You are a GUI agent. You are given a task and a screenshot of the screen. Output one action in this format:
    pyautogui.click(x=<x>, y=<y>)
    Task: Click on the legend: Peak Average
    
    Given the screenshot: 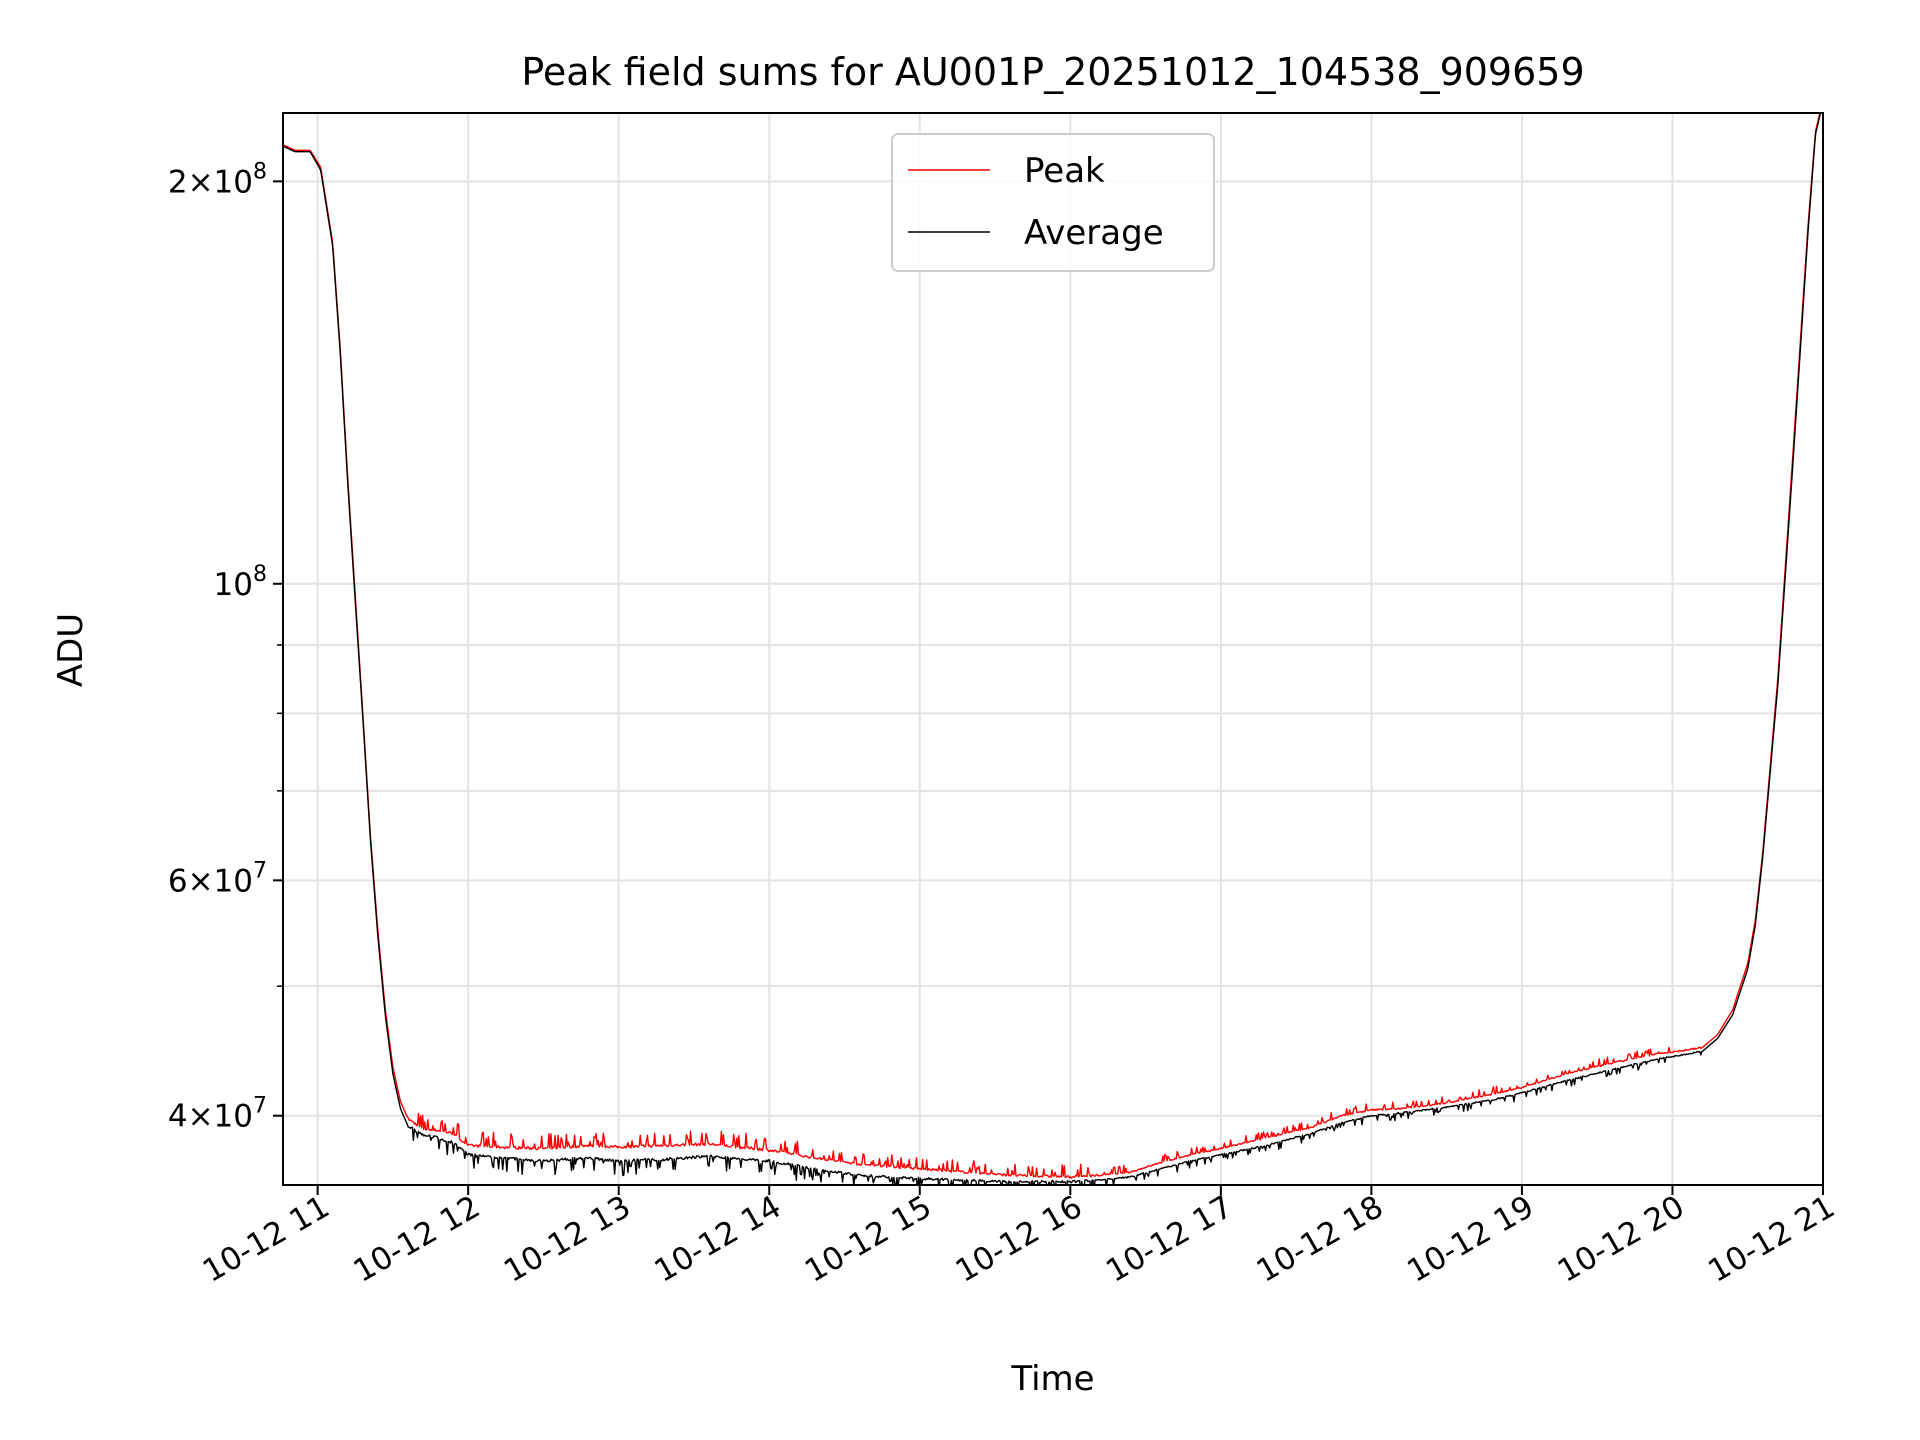 What is the action you would take?
    pyautogui.click(x=1053, y=202)
    